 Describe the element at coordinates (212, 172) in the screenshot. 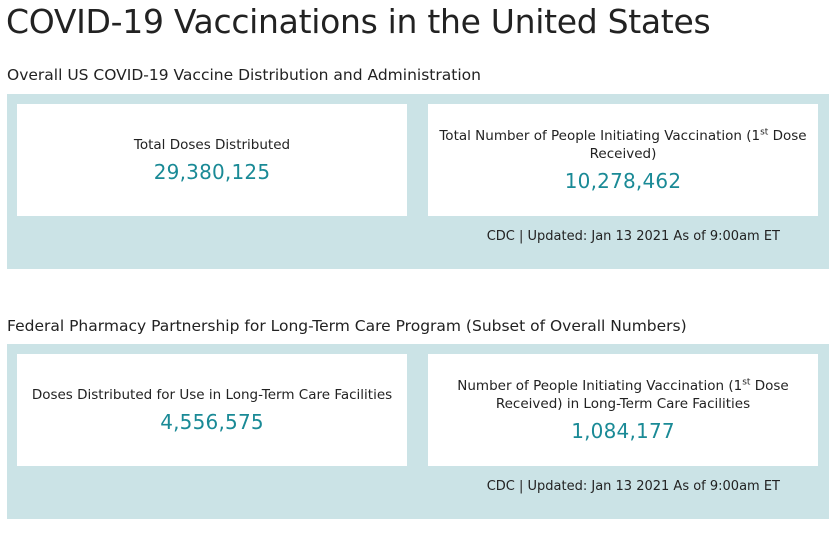

I see `card-value: 29,380,125` at that location.